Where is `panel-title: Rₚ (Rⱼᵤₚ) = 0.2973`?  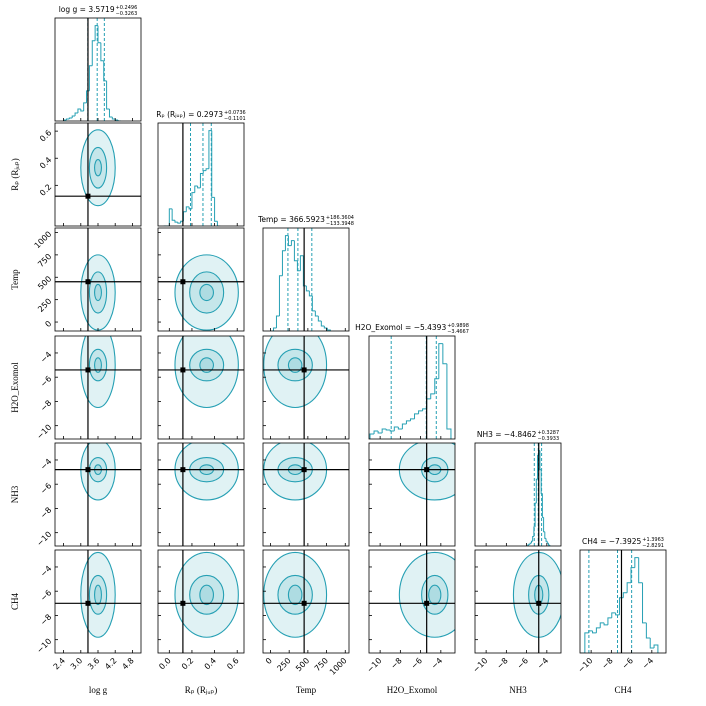 panel-title: Rₚ (Rⱼᵤₚ) = 0.2973 is located at coordinates (189, 114).